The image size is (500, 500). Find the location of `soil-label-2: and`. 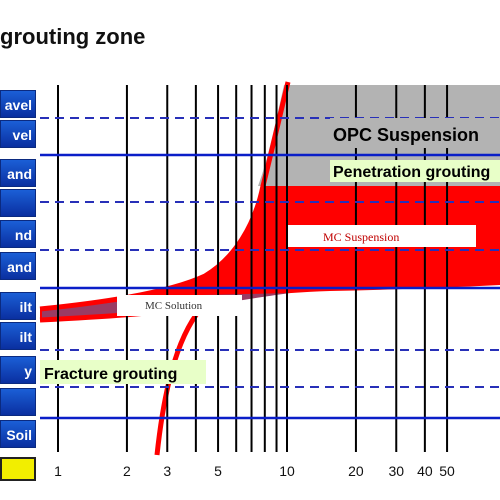

soil-label-2: and is located at coordinates (18, 173).